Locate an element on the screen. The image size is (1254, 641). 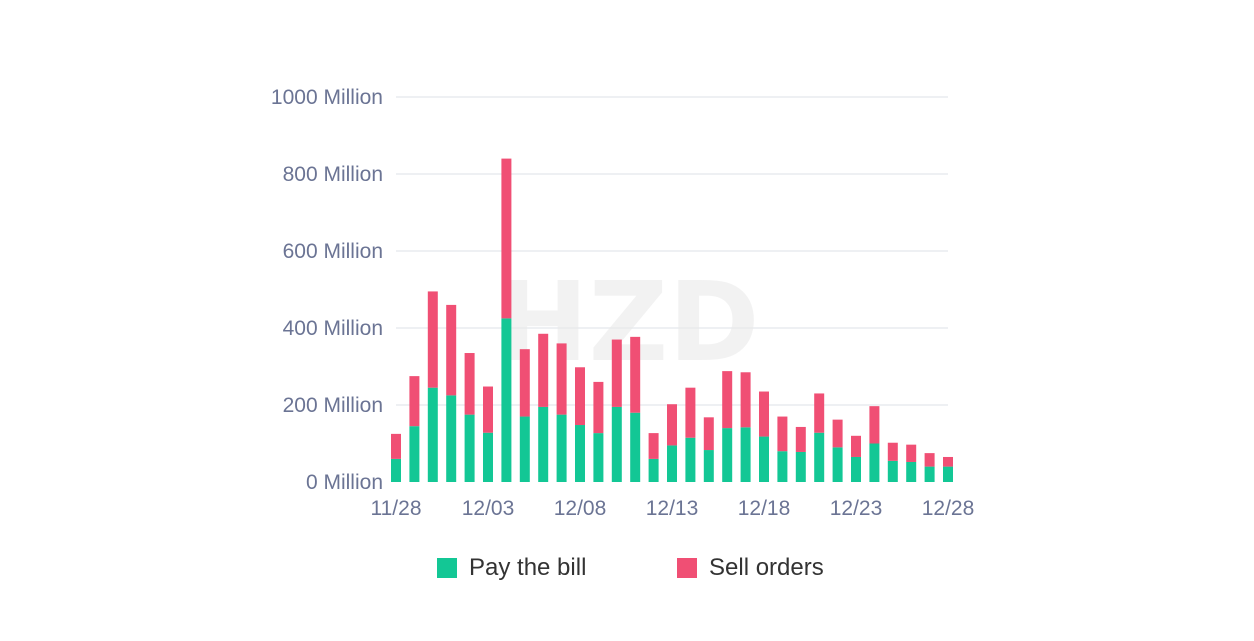
y-tick-label: 0 Million is located at coordinates (344, 482).